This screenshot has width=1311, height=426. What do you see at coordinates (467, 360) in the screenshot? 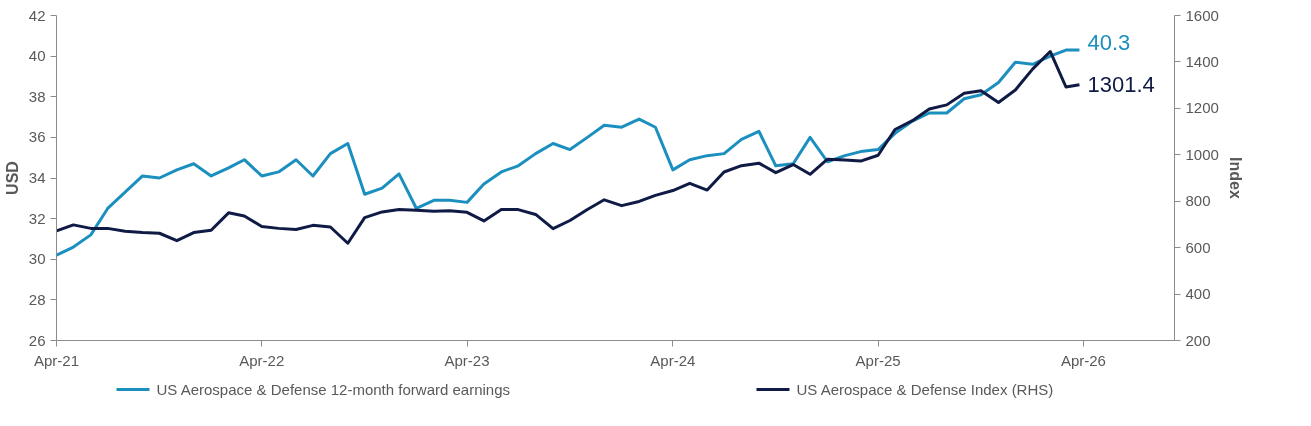
I see `x-tick-label: Apr-23` at bounding box center [467, 360].